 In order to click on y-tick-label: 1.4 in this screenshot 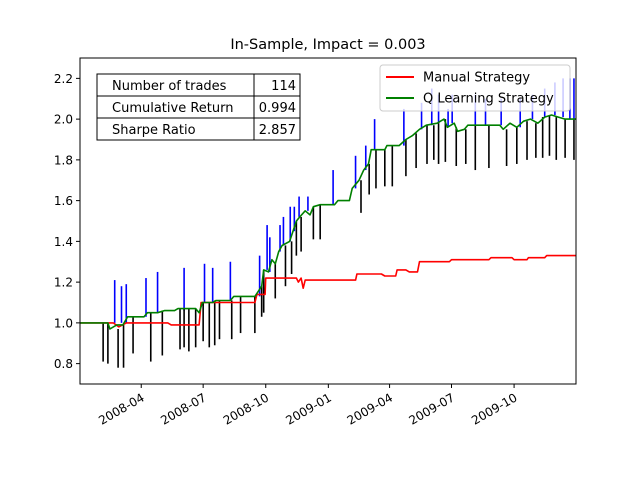, I will do `click(63, 242)`.